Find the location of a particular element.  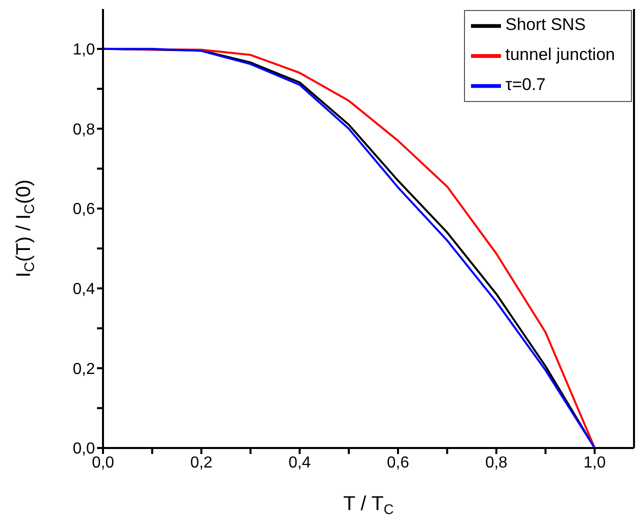

x-tick-label: 0,2 is located at coordinates (201, 463).